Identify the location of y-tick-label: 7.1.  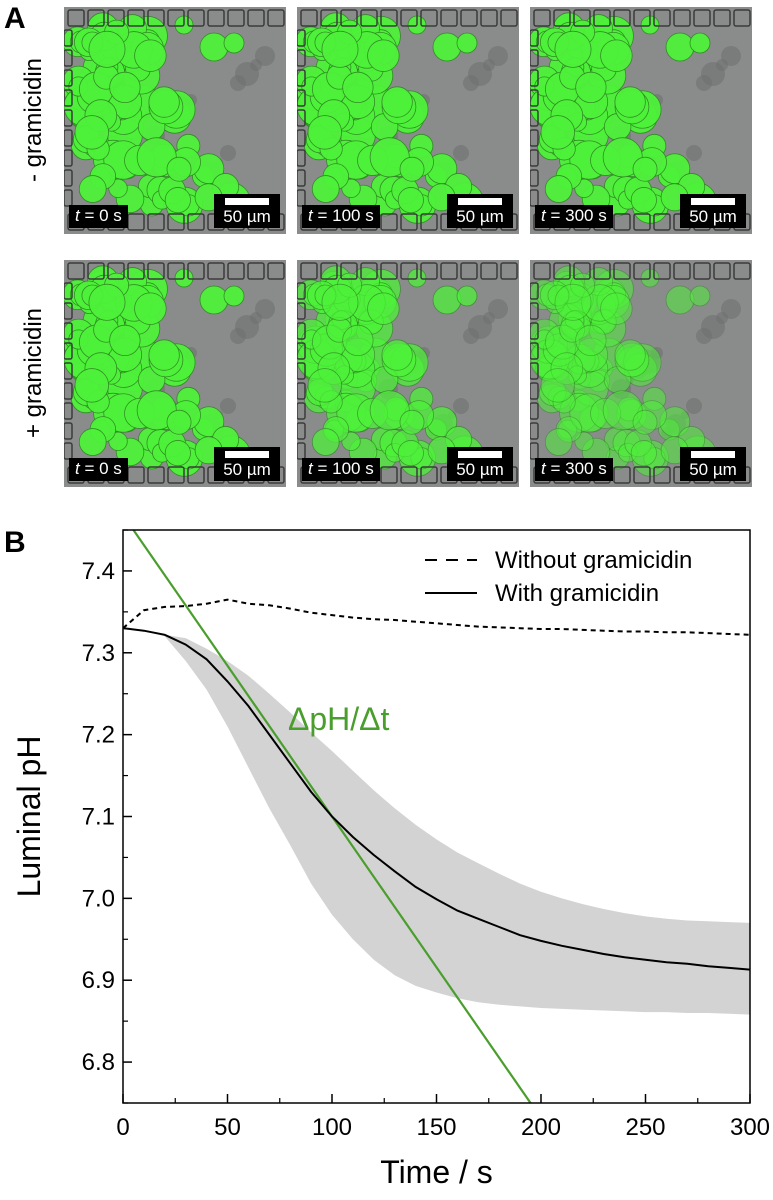
(98, 817).